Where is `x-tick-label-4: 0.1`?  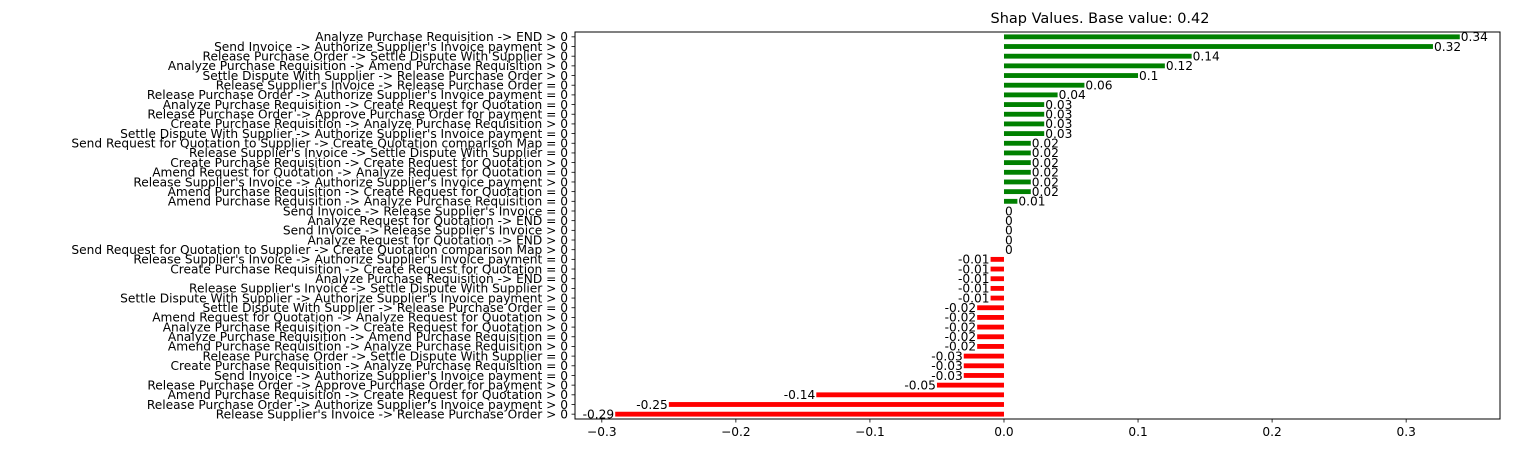
x-tick-label-4: 0.1 is located at coordinates (1137, 432).